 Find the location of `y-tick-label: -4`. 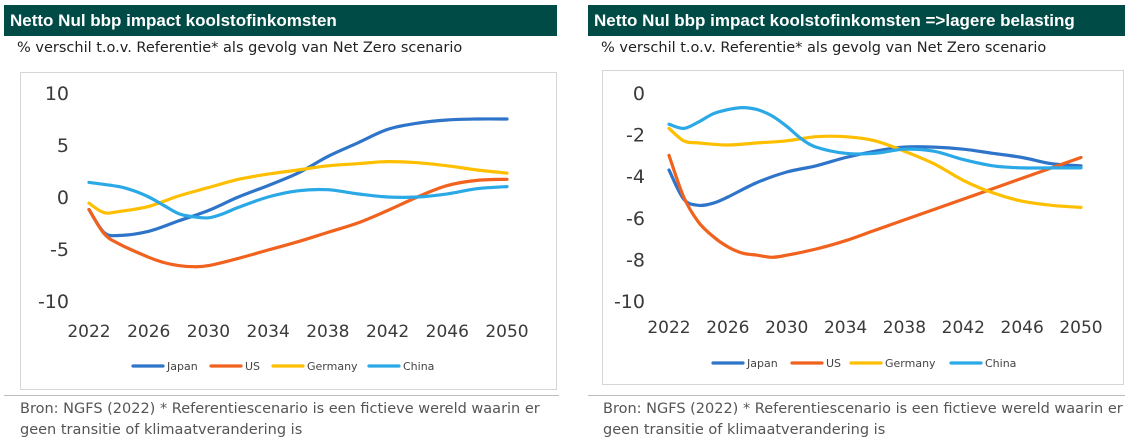

y-tick-label: -4 is located at coordinates (635, 177).